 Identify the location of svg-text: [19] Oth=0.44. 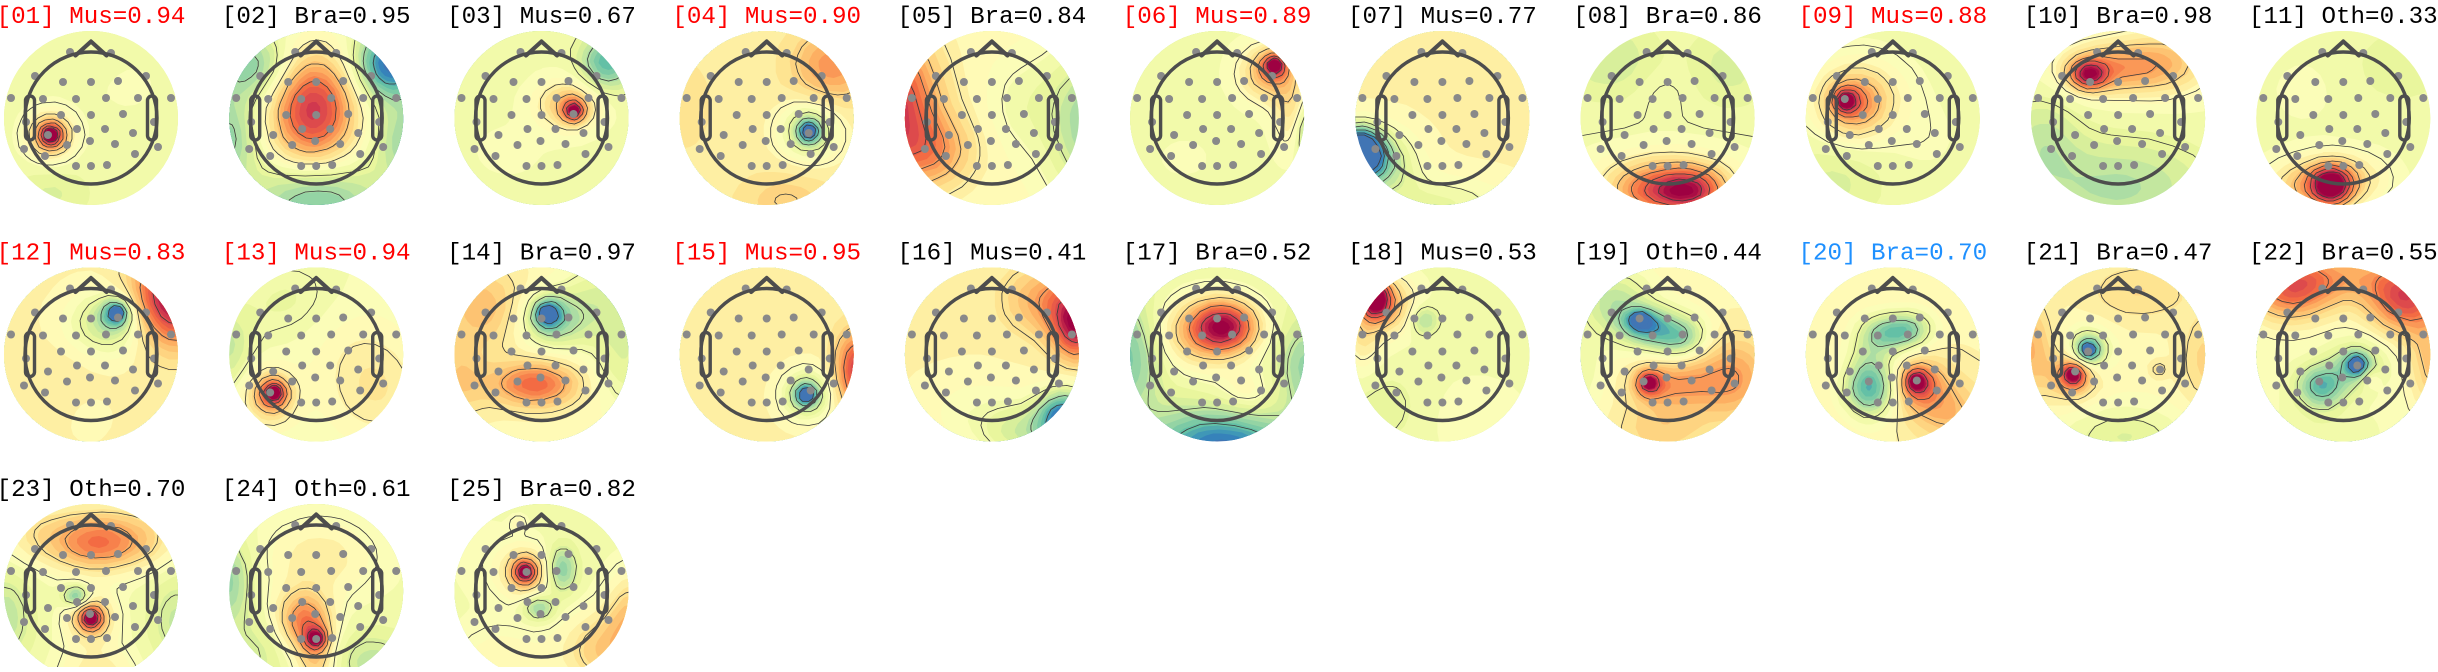
(1667, 254).